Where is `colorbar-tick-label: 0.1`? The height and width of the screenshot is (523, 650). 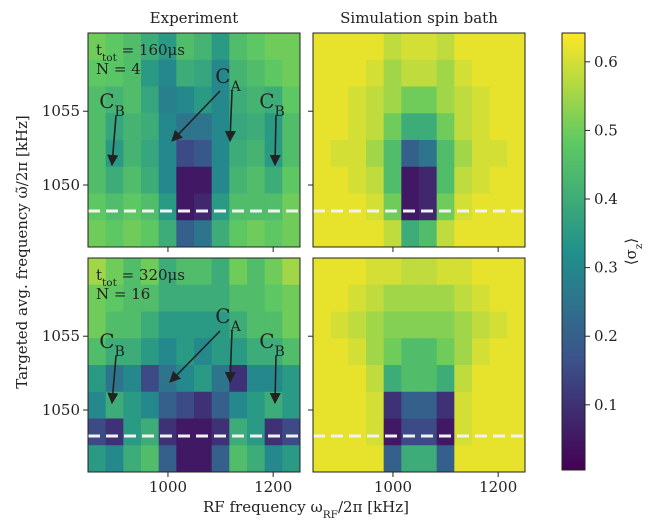
colorbar-tick-label: 0.1 is located at coordinates (606, 405).